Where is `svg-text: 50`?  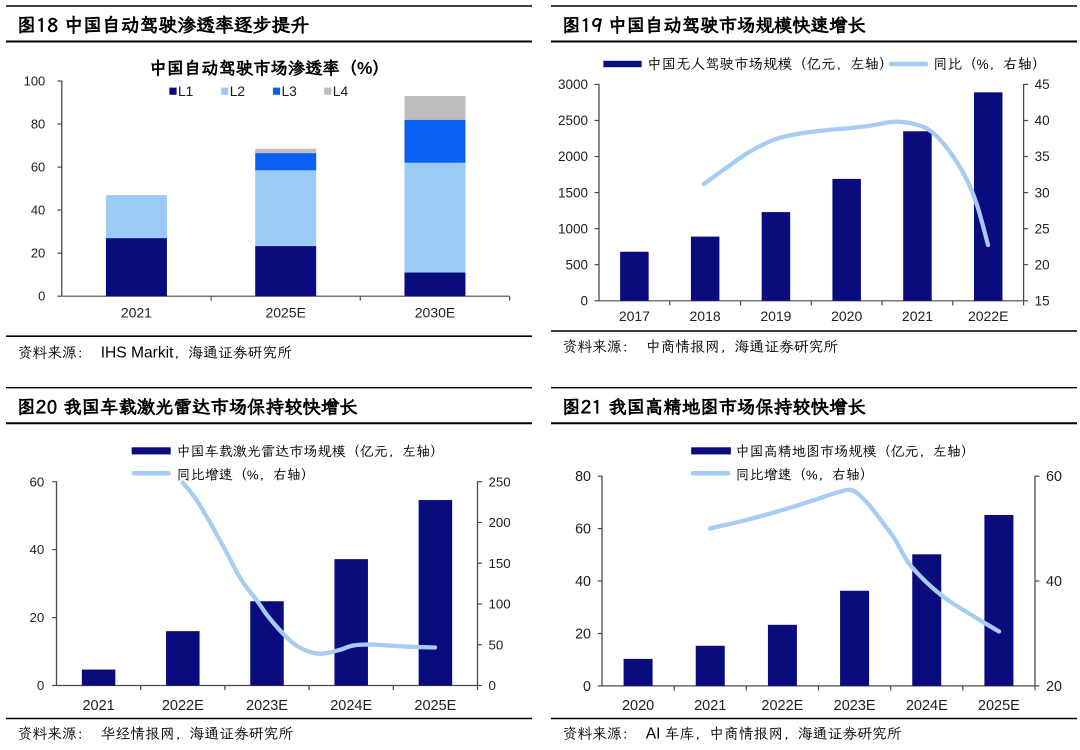 svg-text: 50 is located at coordinates (496, 644).